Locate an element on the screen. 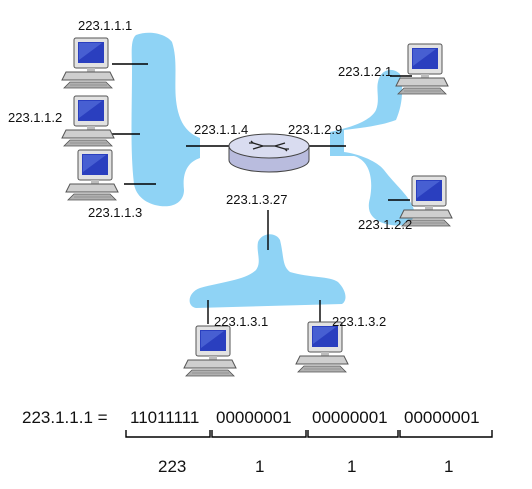 This screenshot has height=489, width=532. subnet-3-bus is located at coordinates (267, 271).